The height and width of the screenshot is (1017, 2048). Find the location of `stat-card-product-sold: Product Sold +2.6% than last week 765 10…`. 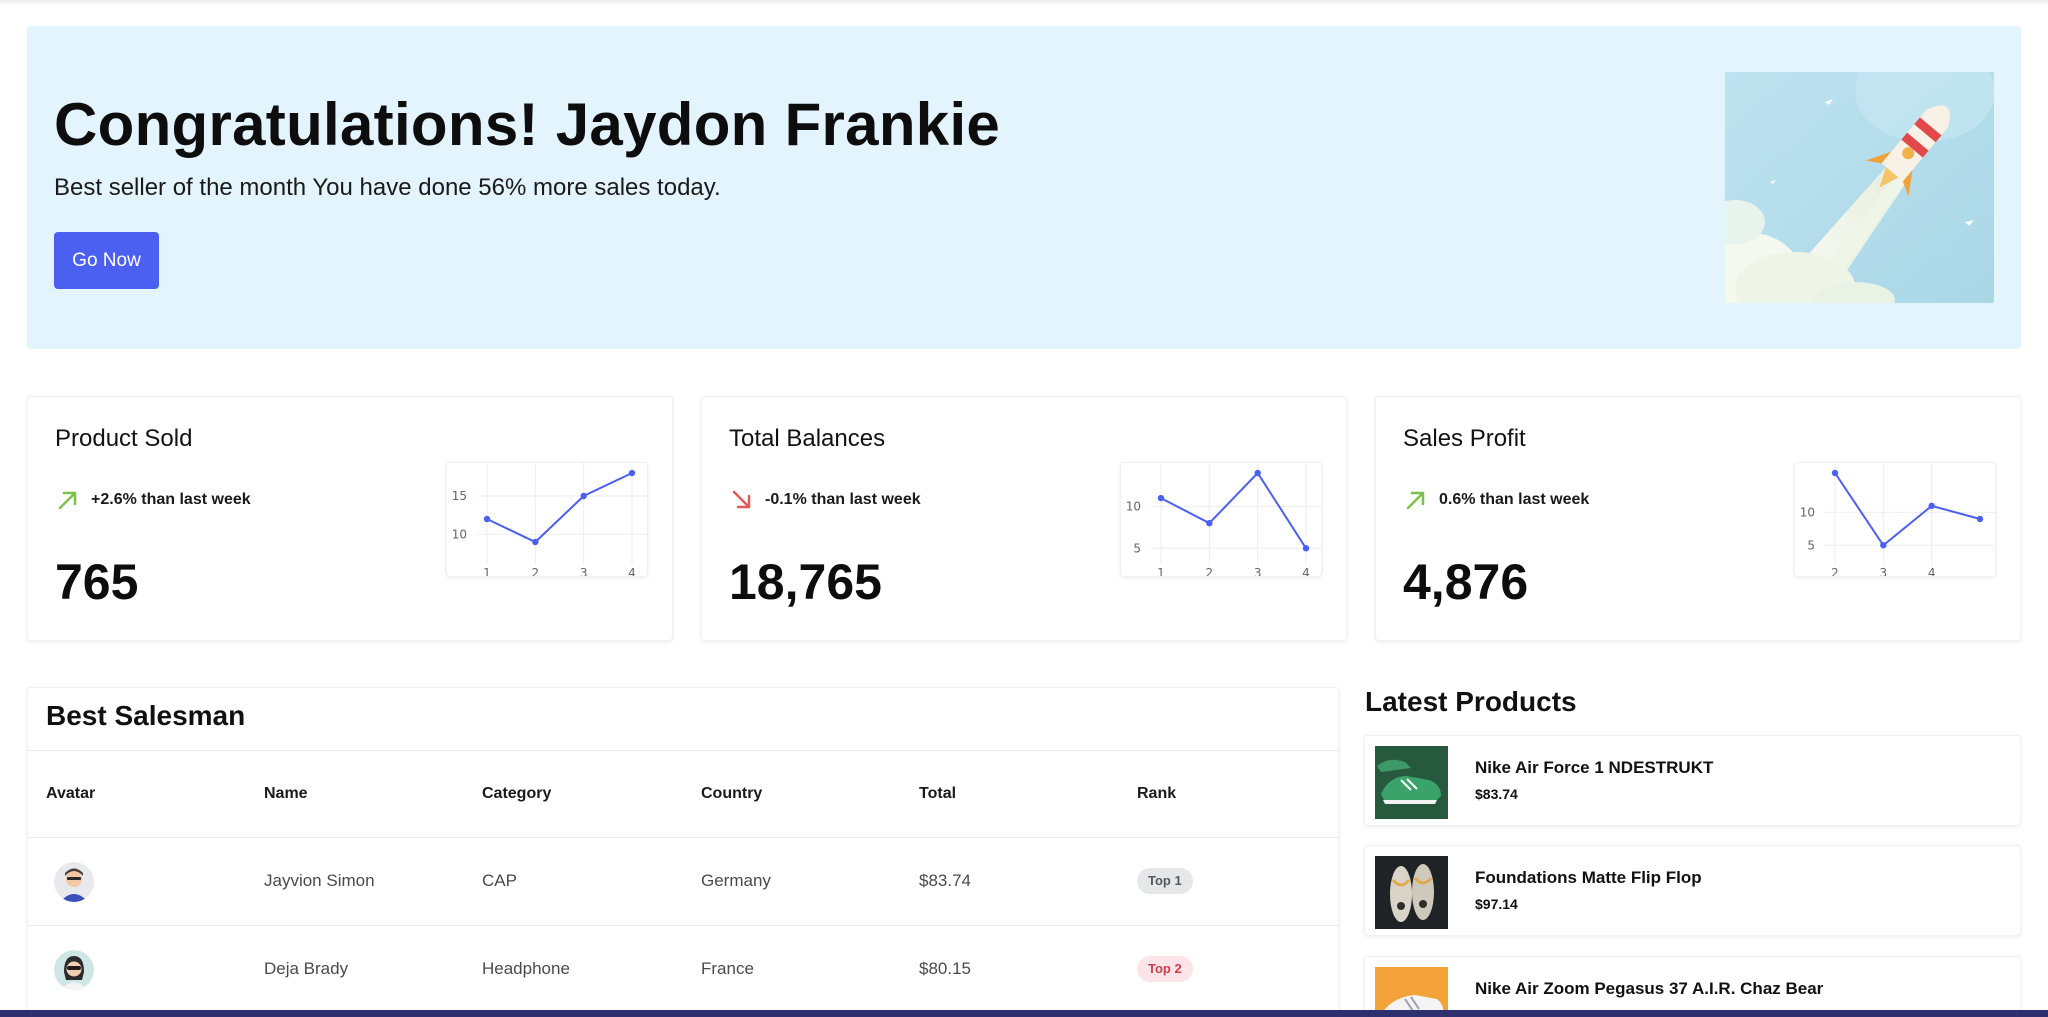

stat-card-product-sold: Product Sold +2.6% than last week 765 10… is located at coordinates (350, 518).